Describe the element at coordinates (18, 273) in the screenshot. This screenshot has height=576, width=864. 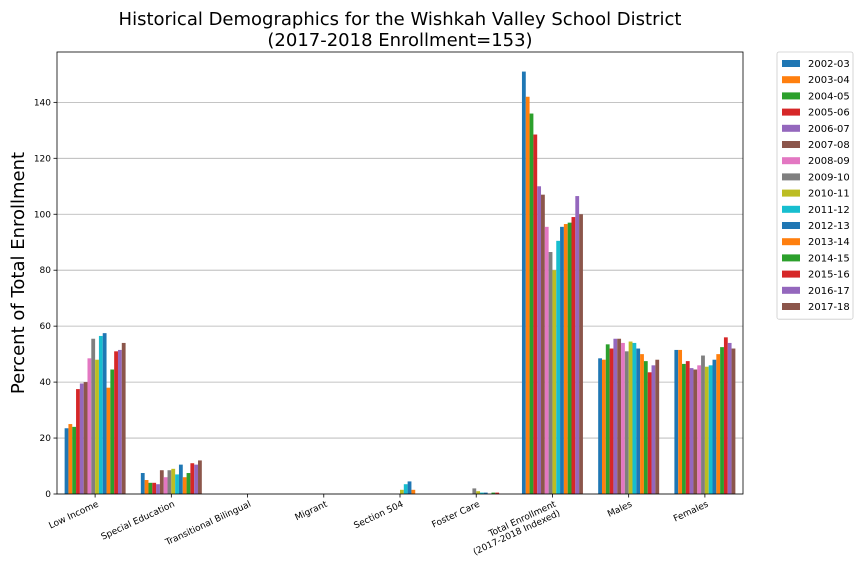
I see `y-axis-label: Percent of Total Enrollment` at that location.